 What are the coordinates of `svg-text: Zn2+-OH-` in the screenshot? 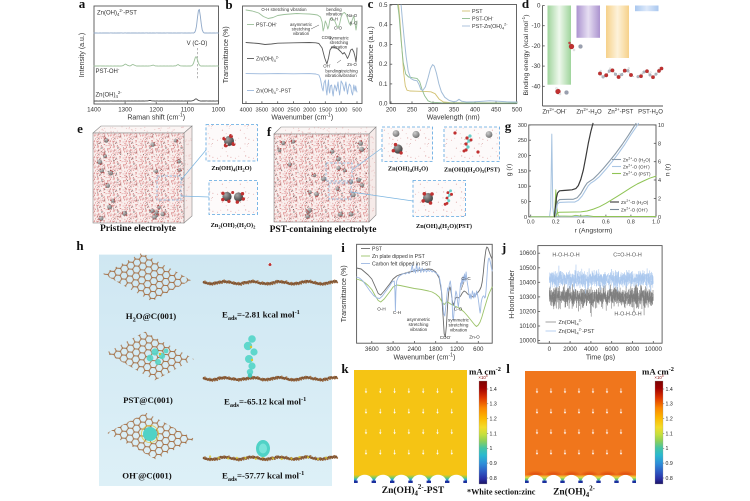 It's located at (554, 111).